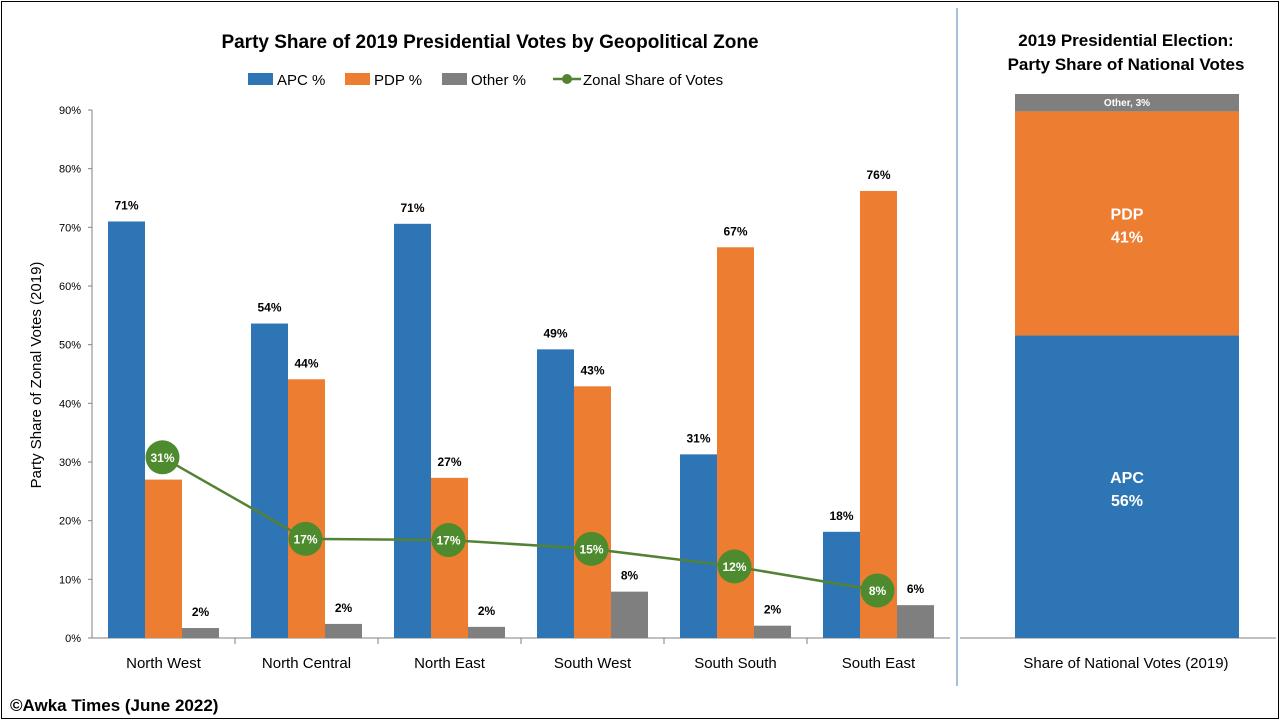 This screenshot has height=725, width=1280. I want to click on bar-other-south-south, so click(772, 631).